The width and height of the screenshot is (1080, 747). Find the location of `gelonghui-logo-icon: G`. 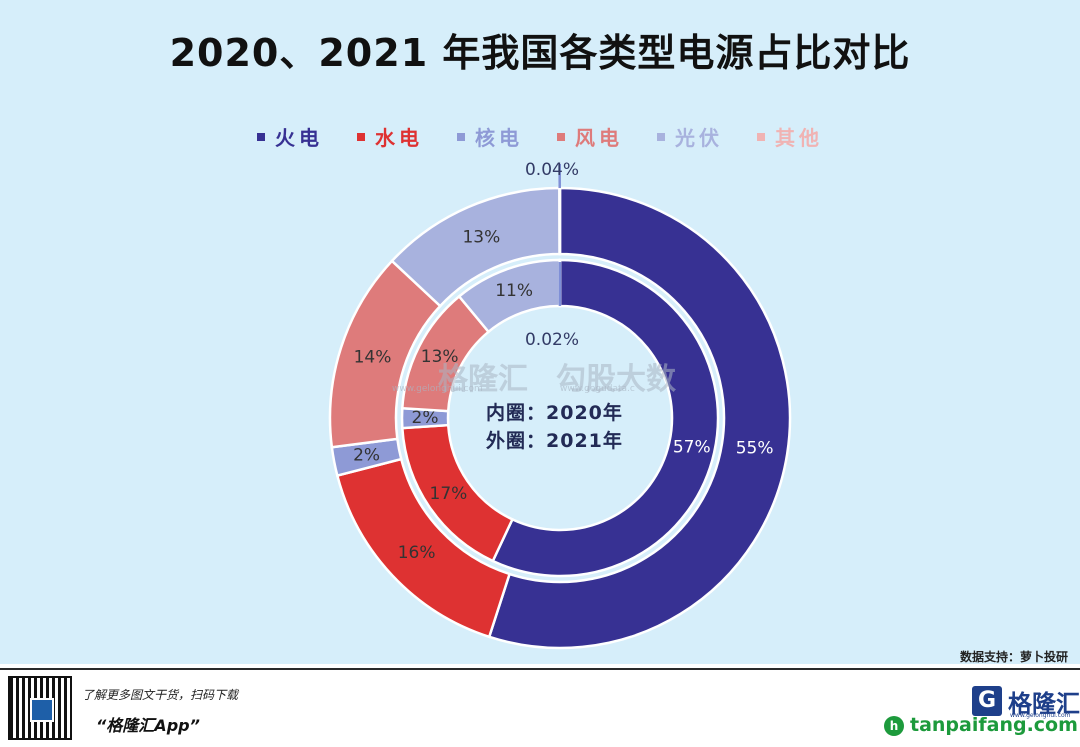

gelonghui-logo-icon: G is located at coordinates (987, 701).